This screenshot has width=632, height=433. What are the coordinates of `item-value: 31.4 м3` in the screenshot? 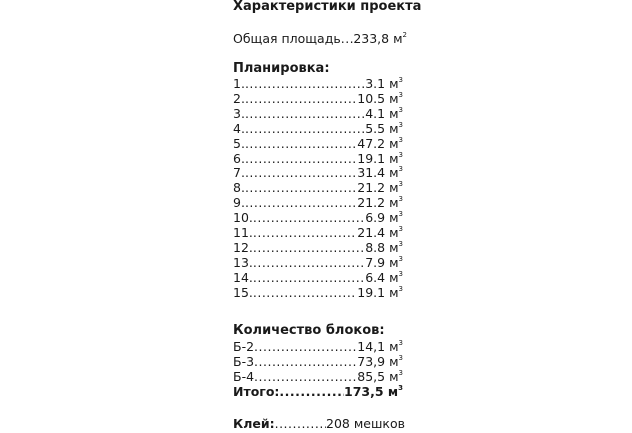 It's located at (380, 172).